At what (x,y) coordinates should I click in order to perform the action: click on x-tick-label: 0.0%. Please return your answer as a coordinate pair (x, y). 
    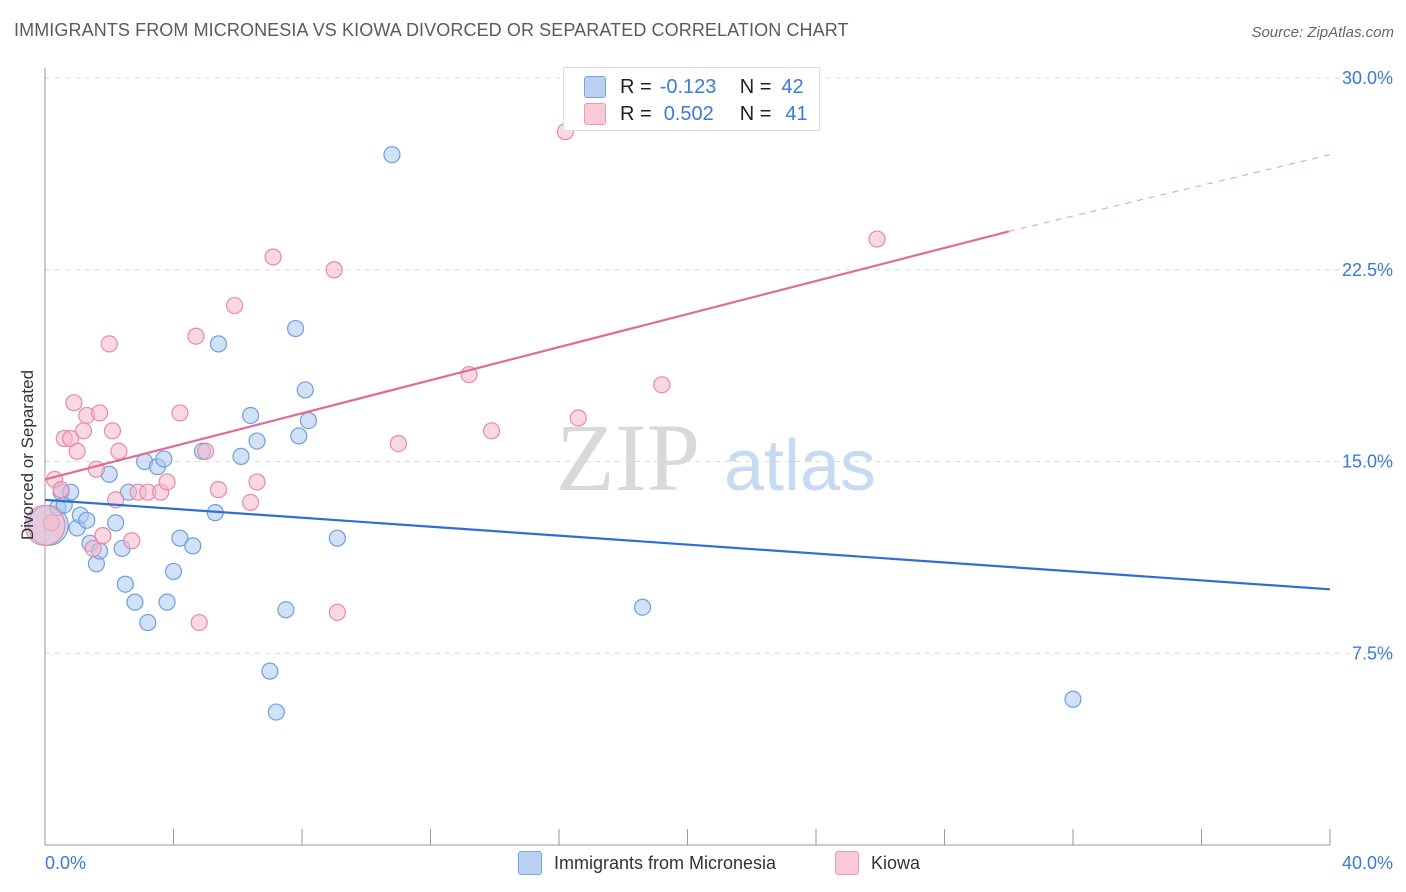
    Looking at the image, I should click on (65, 863).